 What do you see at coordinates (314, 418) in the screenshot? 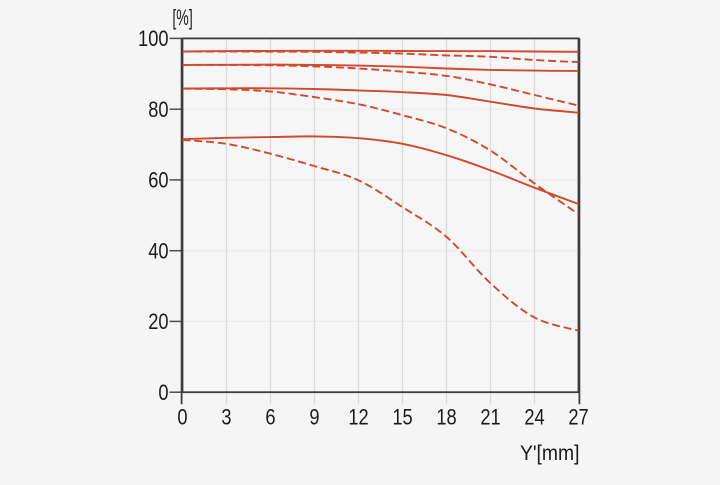
I see `svg-text: 9` at bounding box center [314, 418].